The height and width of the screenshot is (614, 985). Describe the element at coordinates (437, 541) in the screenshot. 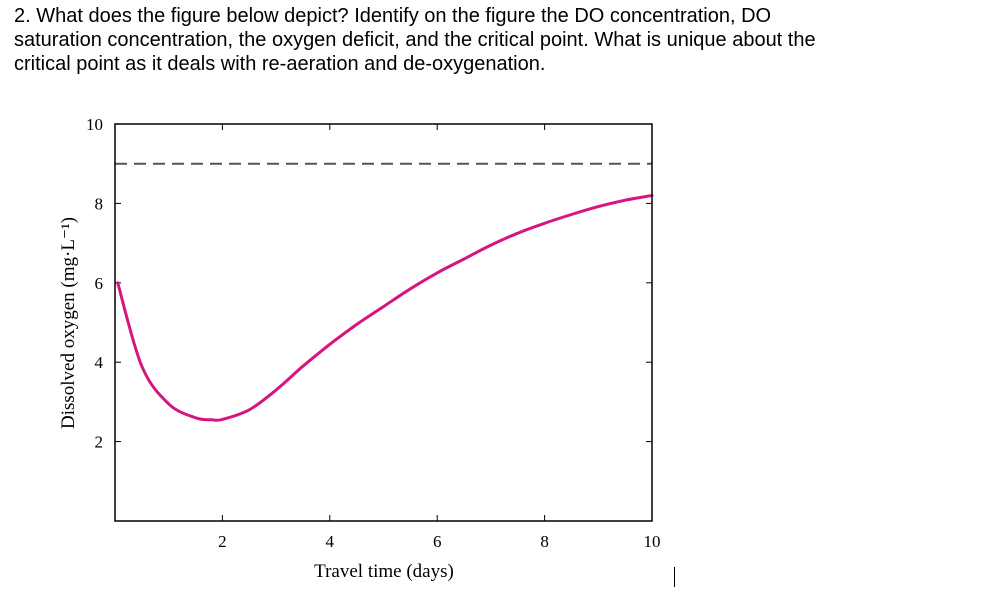

I see `x-tick-label: 6` at that location.